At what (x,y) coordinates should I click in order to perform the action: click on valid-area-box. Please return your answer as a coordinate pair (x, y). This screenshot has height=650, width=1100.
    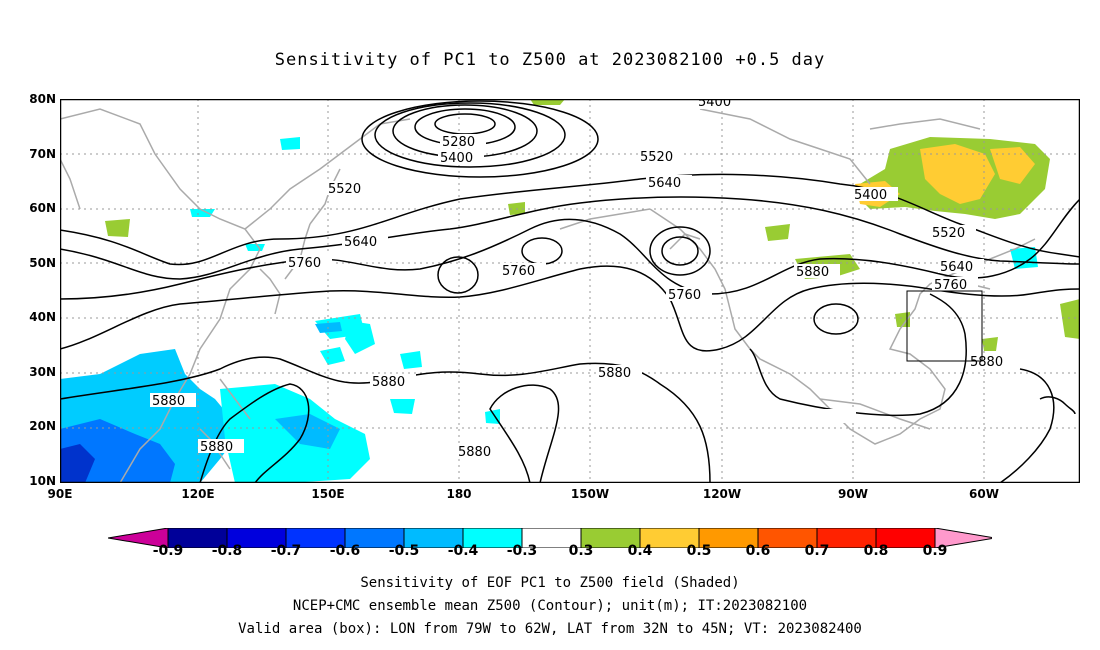
    Looking at the image, I should click on (944, 326).